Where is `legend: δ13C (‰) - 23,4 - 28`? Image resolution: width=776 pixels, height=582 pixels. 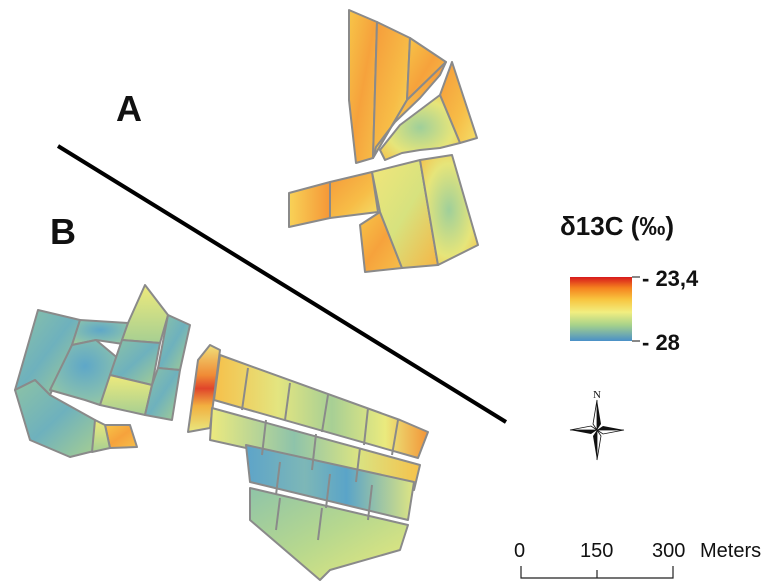
legend: δ13C (‰) - 23,4 - 28 is located at coordinates (629, 283).